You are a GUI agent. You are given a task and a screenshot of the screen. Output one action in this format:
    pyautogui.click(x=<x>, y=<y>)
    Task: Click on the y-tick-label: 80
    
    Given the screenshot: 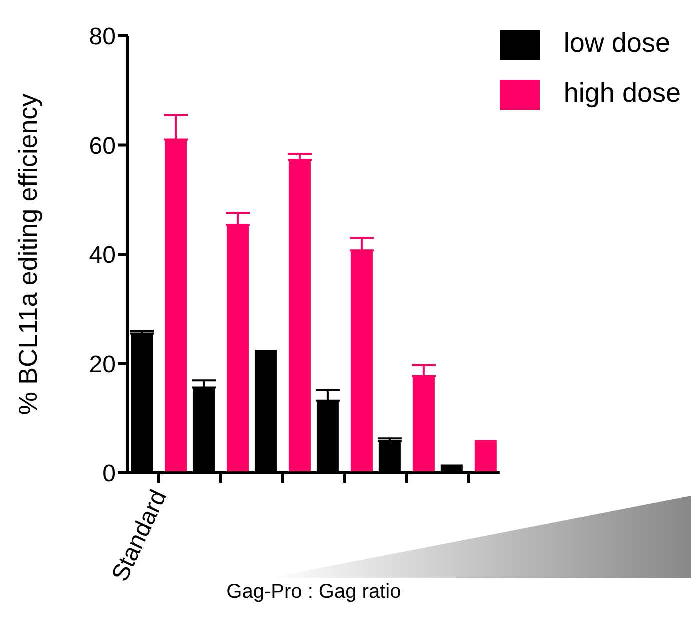 What is the action you would take?
    pyautogui.click(x=102, y=37)
    